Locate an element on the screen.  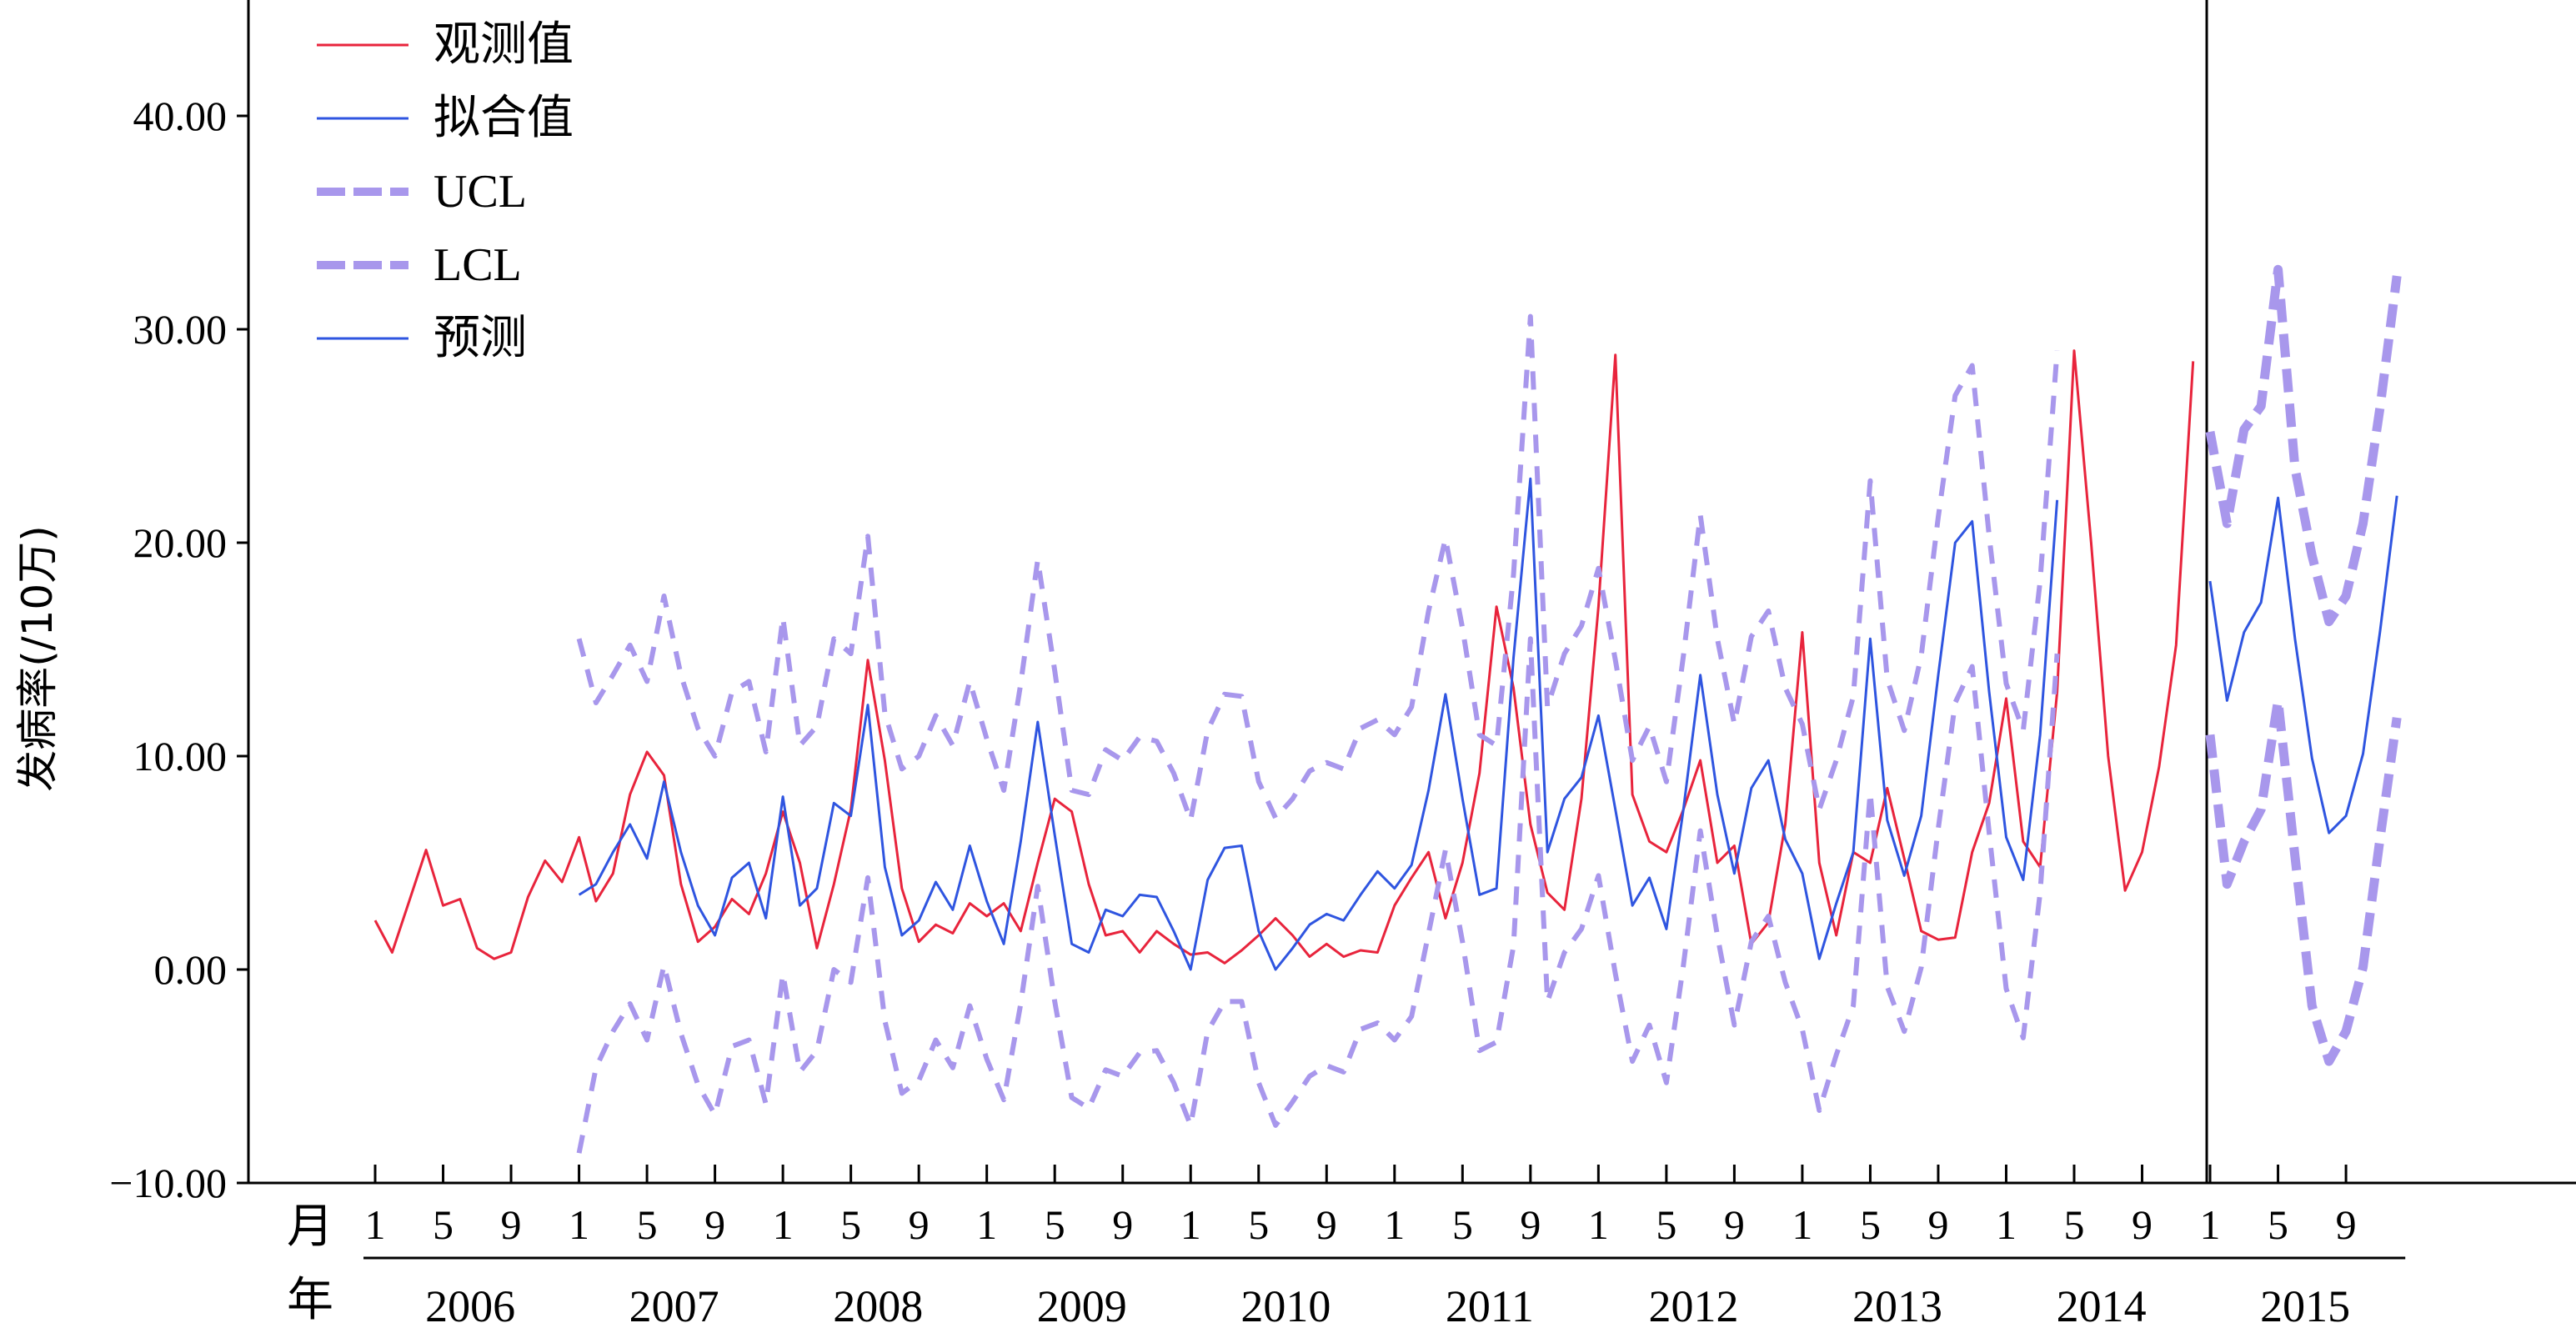
series-line-lcl-forecast is located at coordinates (2303, 880).